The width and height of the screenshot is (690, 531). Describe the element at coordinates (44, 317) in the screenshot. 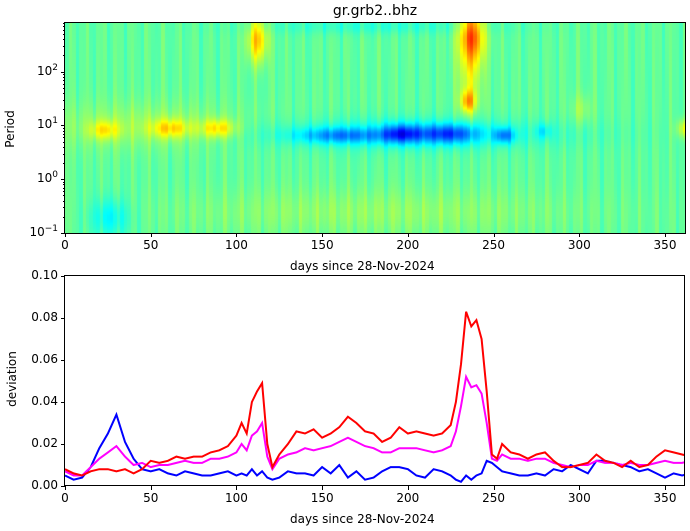

I see `bottom-y-tick-label: 0.08` at that location.